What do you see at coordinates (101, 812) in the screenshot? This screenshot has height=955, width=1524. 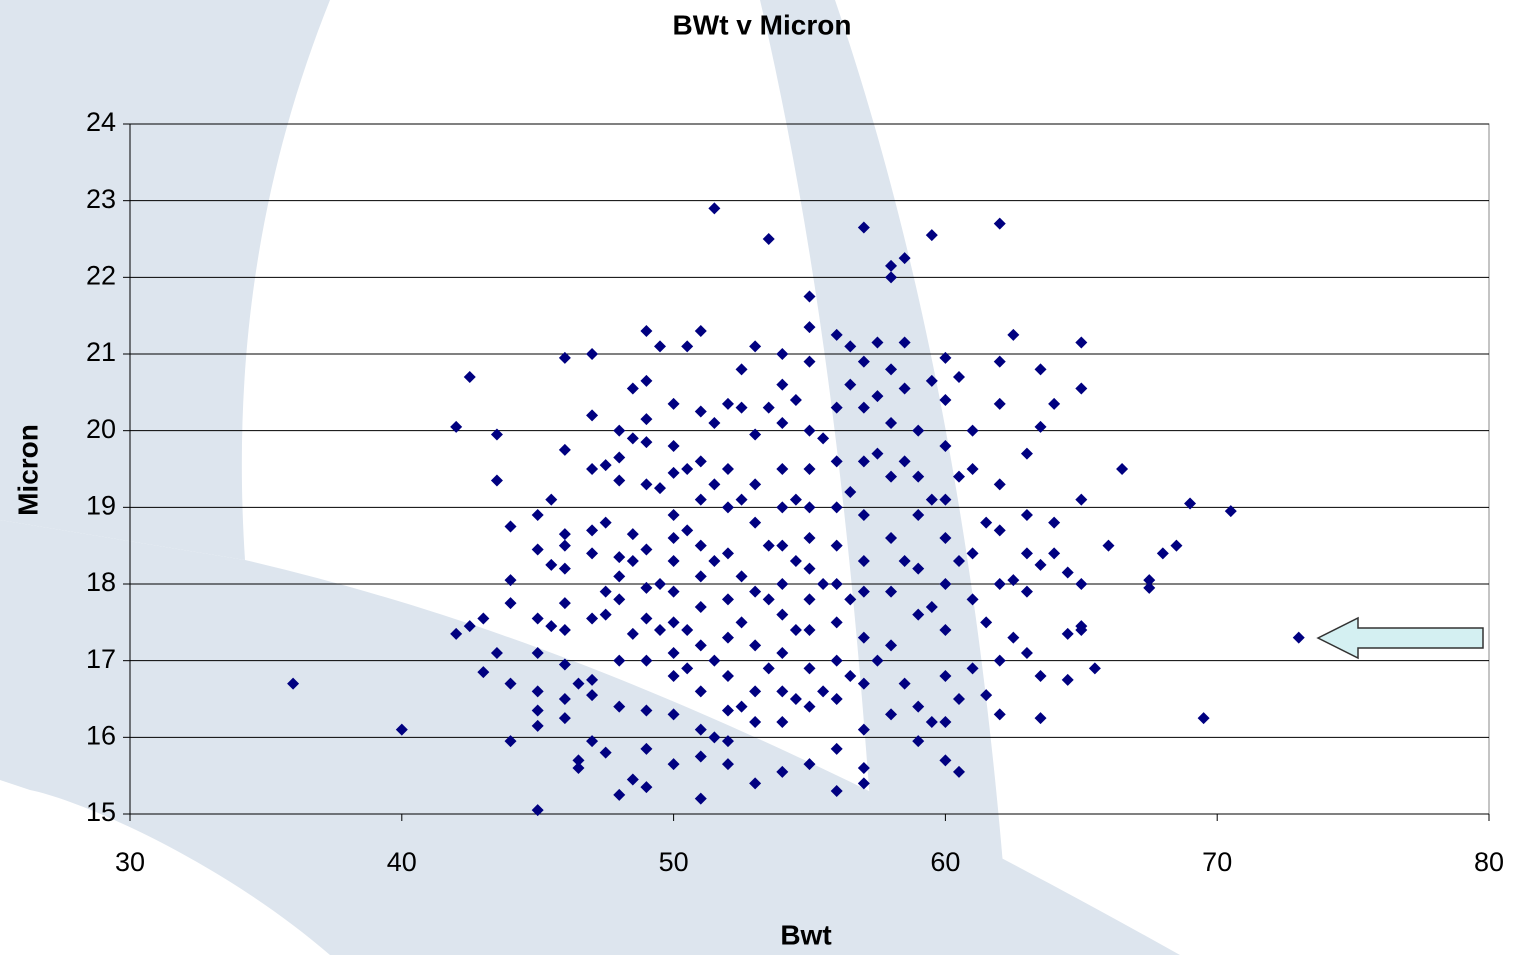 I see `y-tick-label: 15` at bounding box center [101, 812].